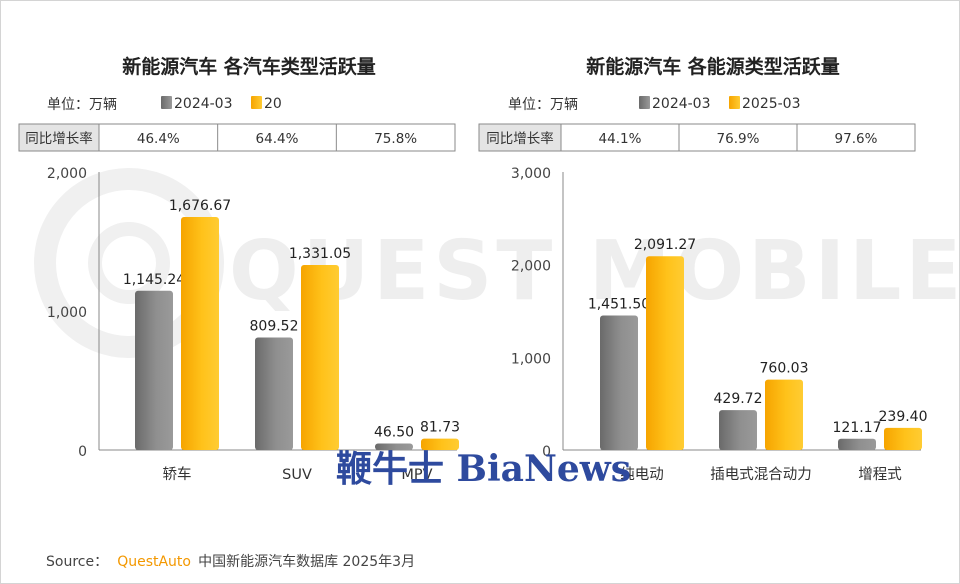  Describe the element at coordinates (440, 428) in the screenshot. I see `data-label: 81.73` at that location.